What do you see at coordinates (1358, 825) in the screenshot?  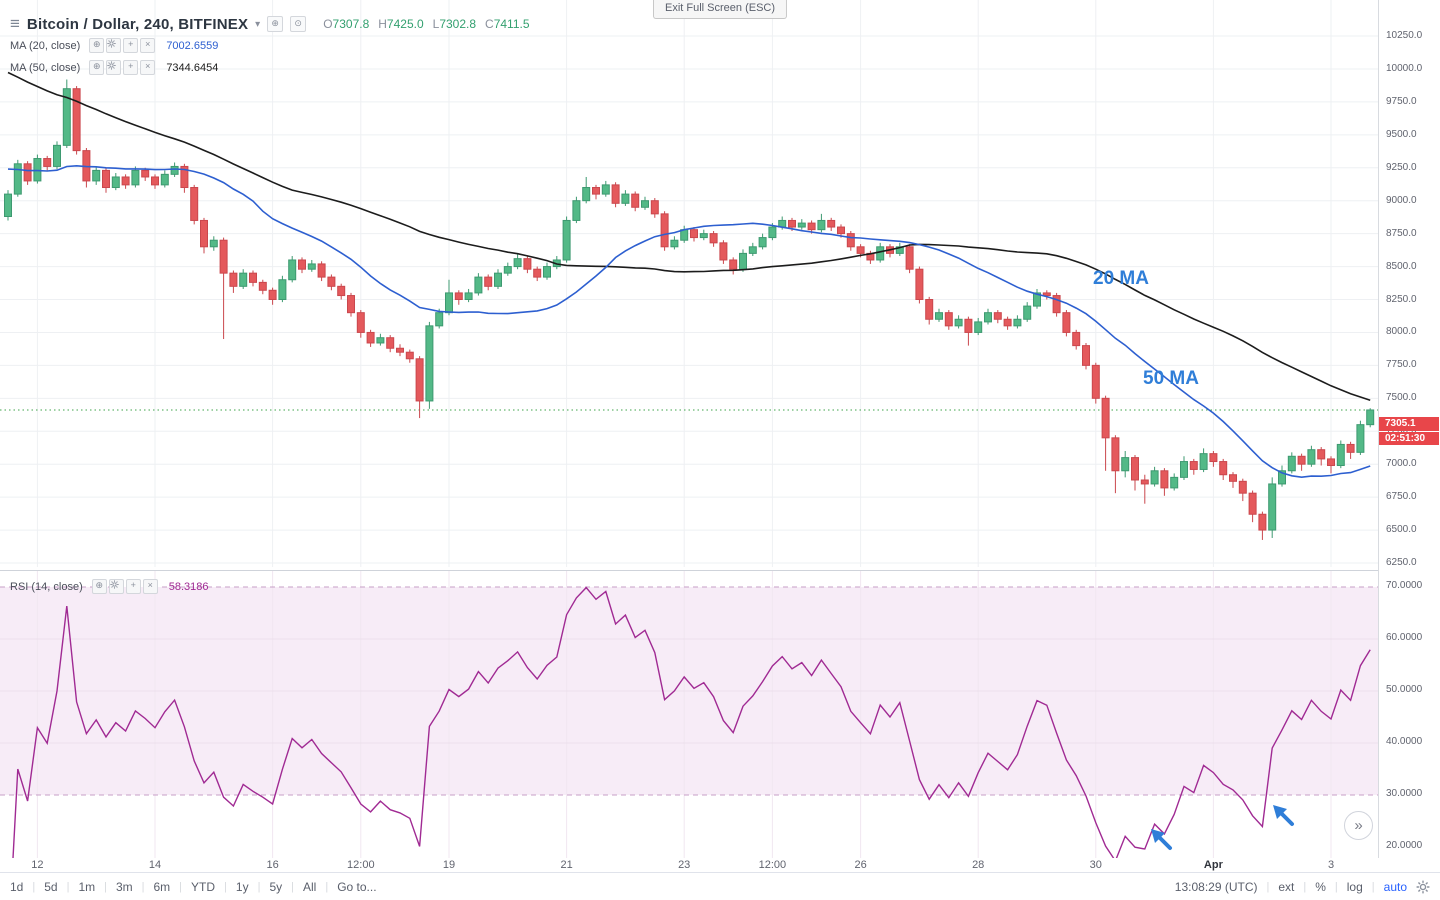 I see `expand-panel-button: »` at bounding box center [1358, 825].